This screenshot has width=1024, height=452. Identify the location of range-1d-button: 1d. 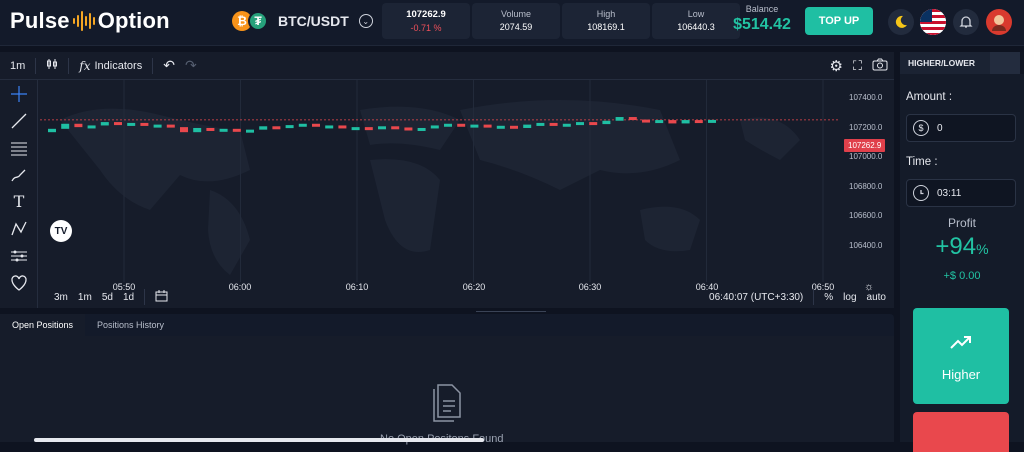
(128, 297).